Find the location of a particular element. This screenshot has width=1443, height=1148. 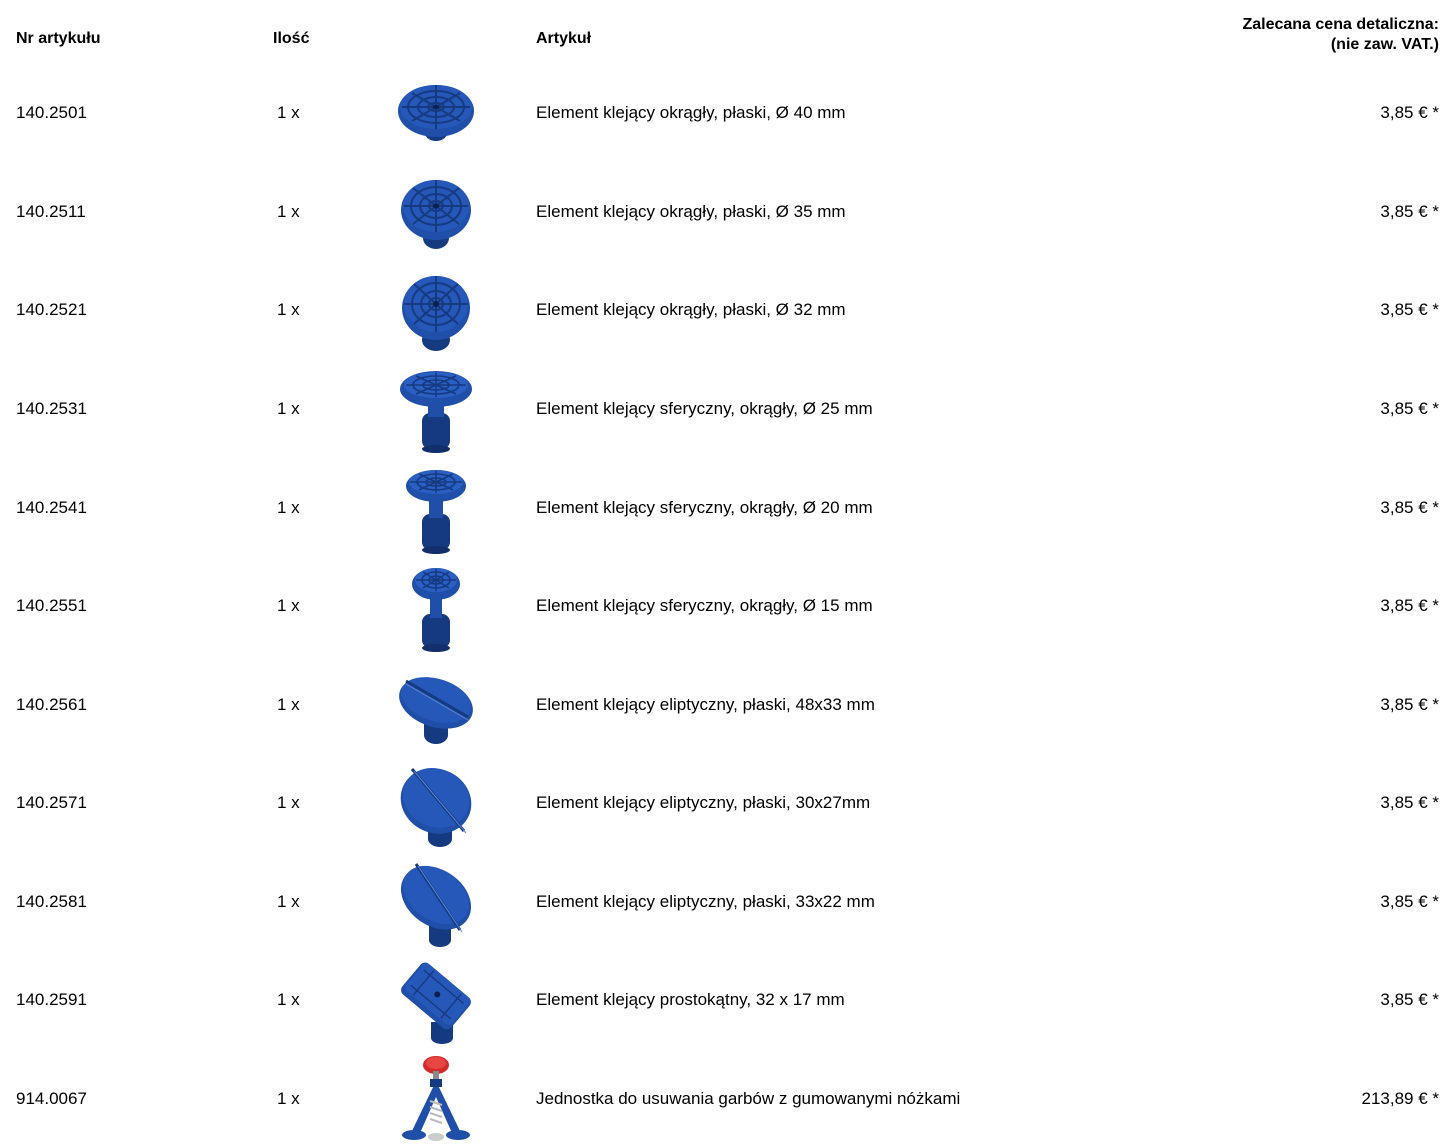

header-article-number: Nr artykułu is located at coordinates (58, 38).